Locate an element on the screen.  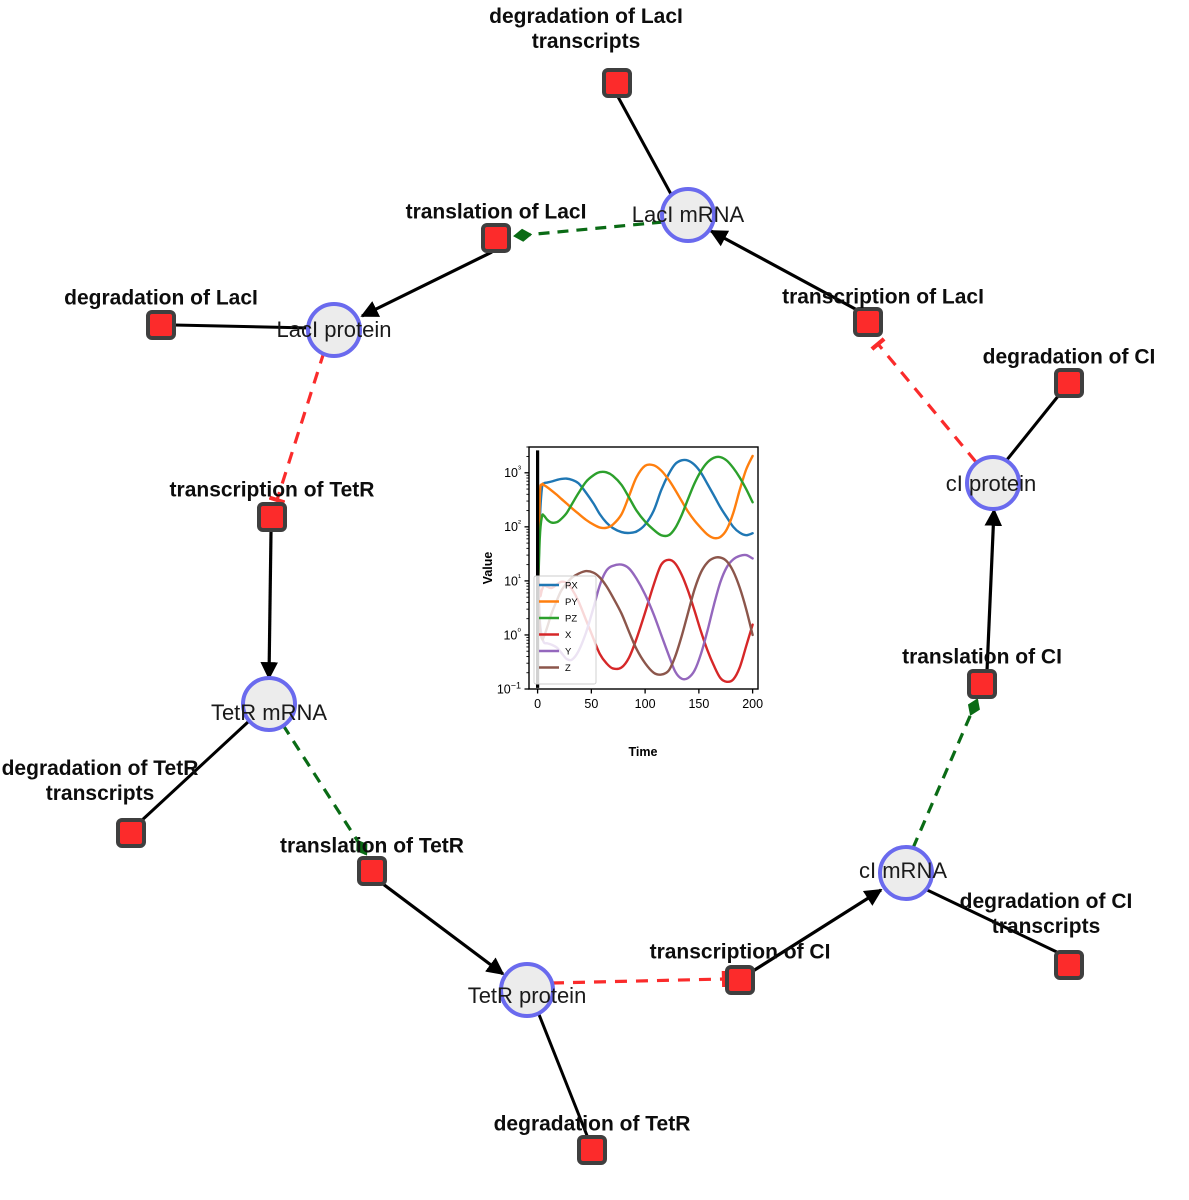
edge-ci-mrna-activates-translation is located at coordinates (945, 773).